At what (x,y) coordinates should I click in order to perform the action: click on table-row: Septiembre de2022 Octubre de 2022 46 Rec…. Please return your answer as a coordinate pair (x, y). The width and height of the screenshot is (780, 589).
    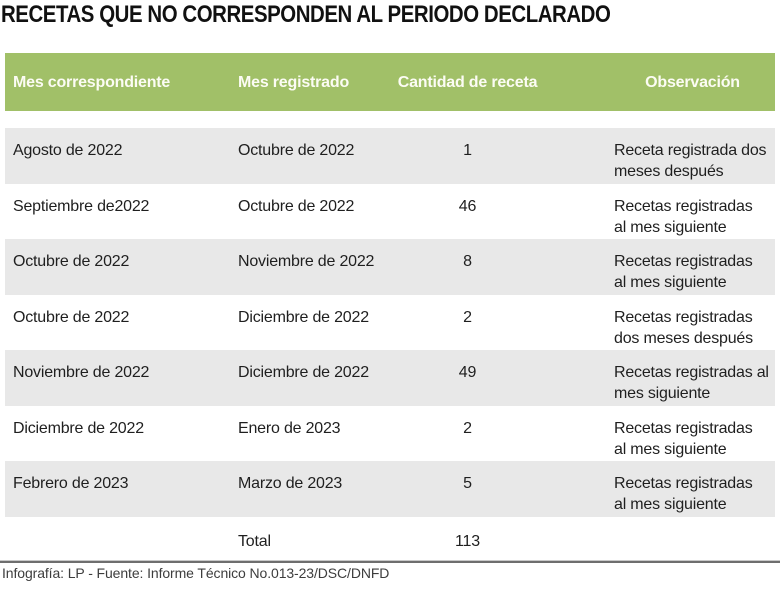
    Looking at the image, I should click on (390, 212).